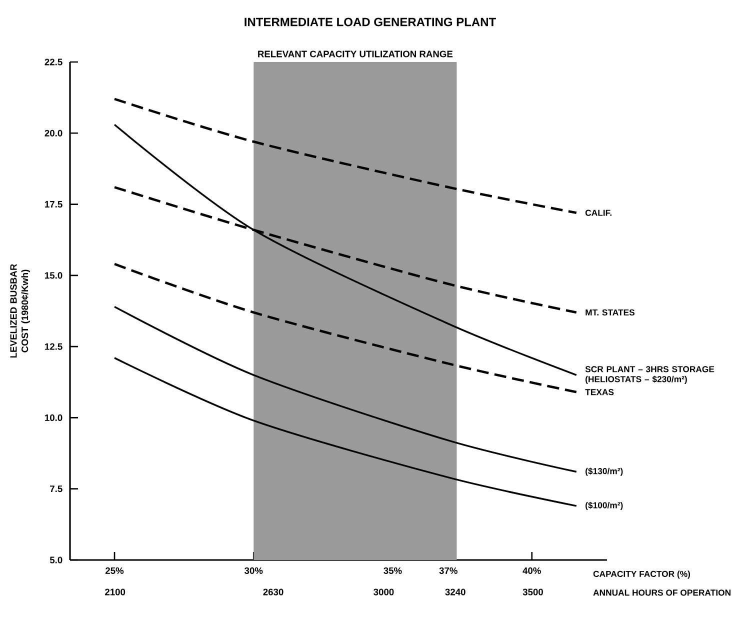 This screenshot has width=740, height=617. Describe the element at coordinates (384, 592) in the screenshot. I see `x2-tick-label: 3000` at that location.